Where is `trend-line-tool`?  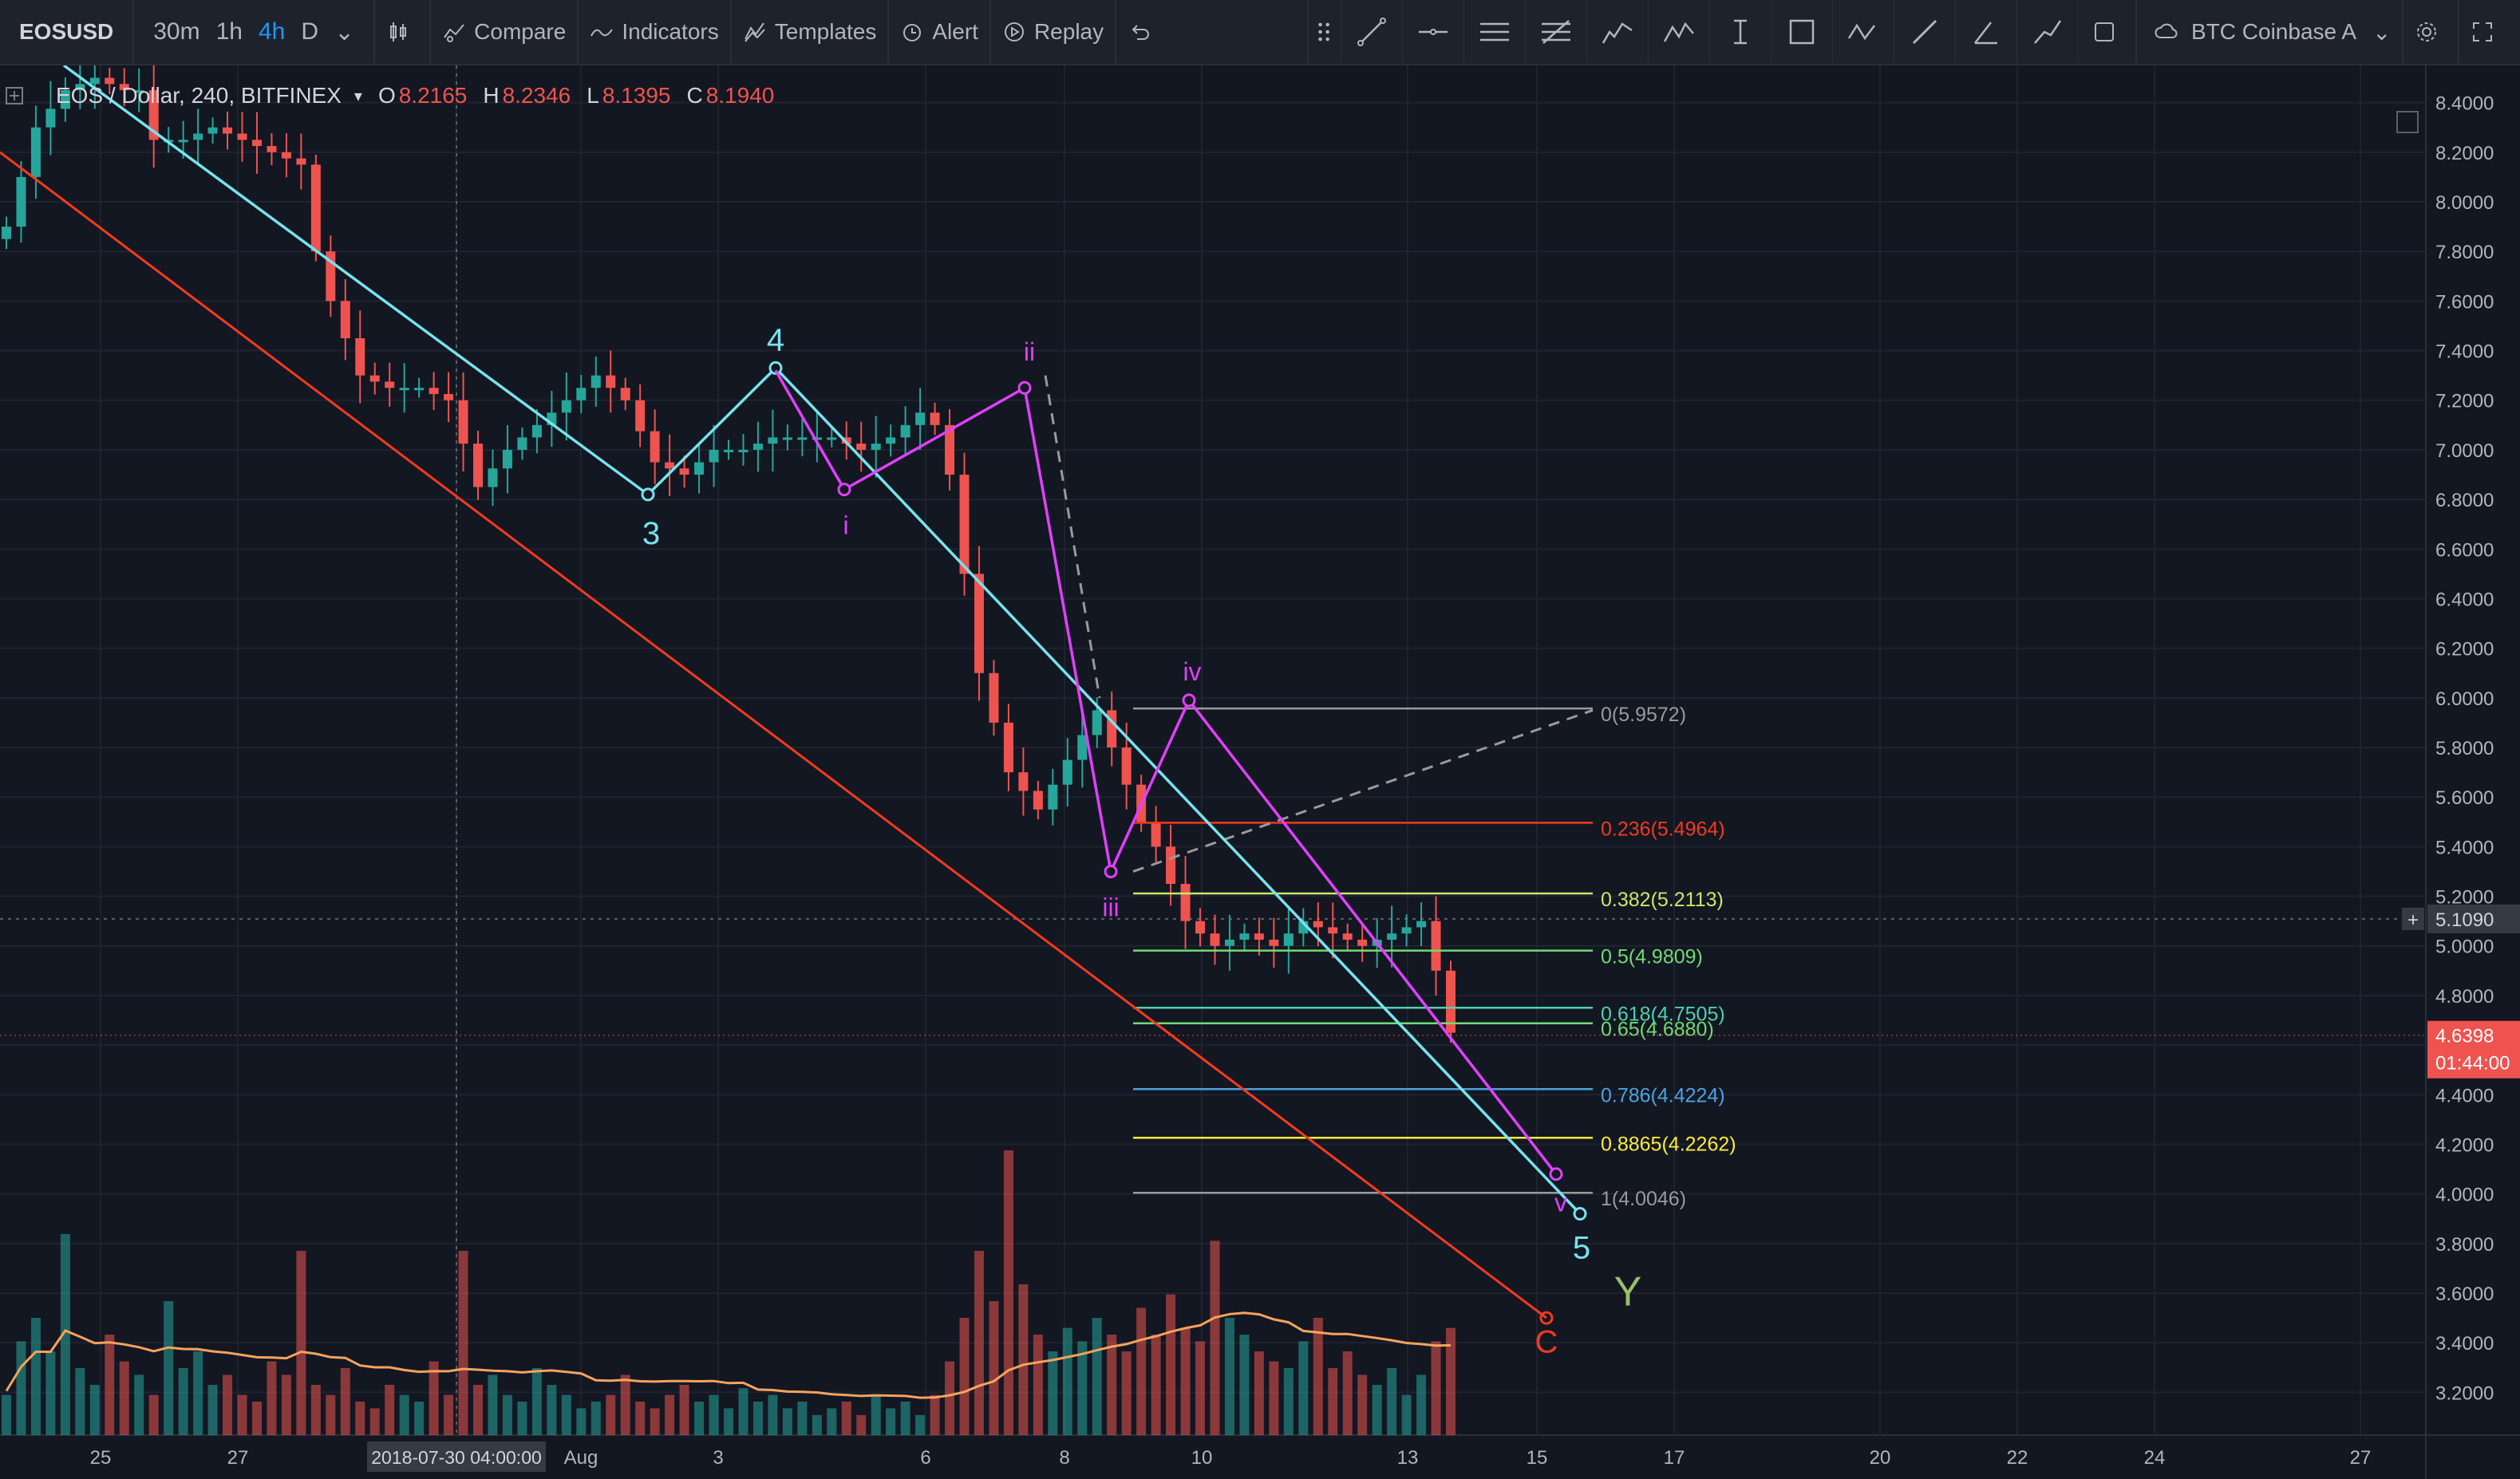
trend-line-tool is located at coordinates (1372, 32).